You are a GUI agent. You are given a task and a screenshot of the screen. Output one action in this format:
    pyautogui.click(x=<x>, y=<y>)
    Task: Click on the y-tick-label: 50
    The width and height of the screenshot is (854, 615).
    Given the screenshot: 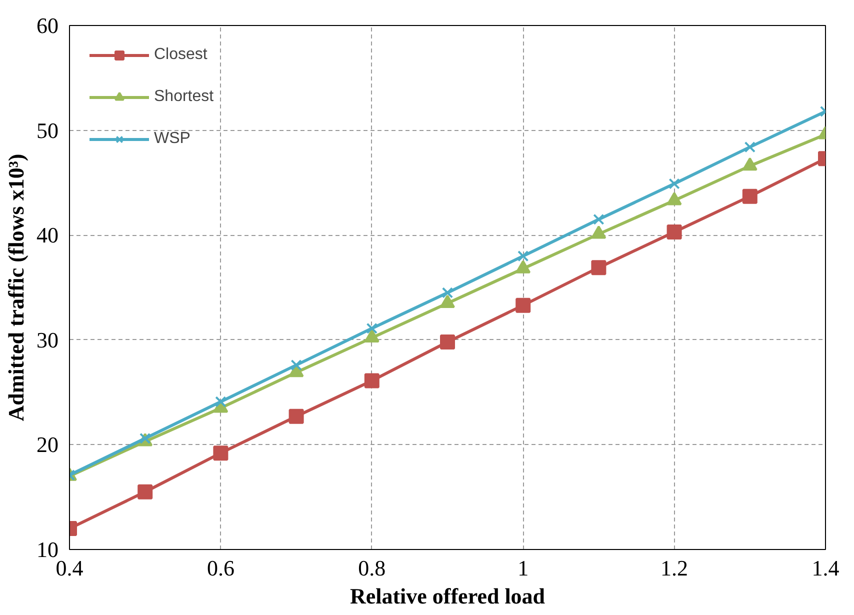 What is the action you would take?
    pyautogui.click(x=47, y=130)
    